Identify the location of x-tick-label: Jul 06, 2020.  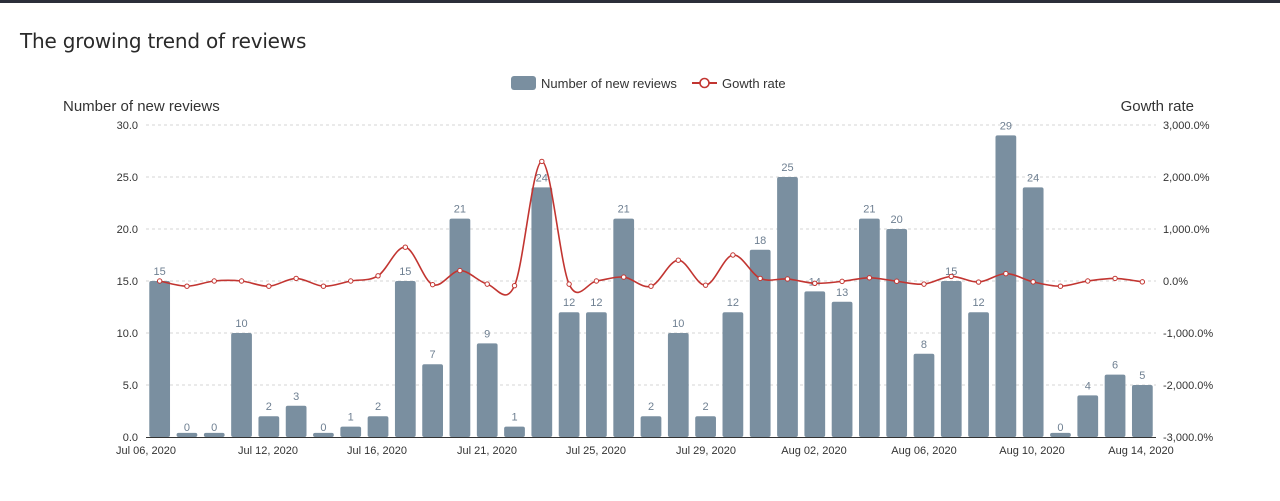
(146, 451).